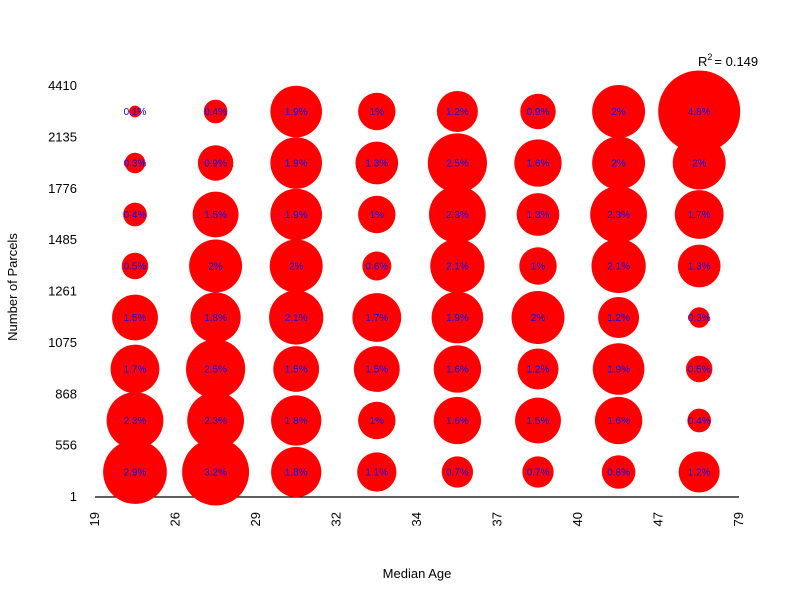  What do you see at coordinates (497, 519) in the screenshot?
I see `x-tick-label: 37` at bounding box center [497, 519].